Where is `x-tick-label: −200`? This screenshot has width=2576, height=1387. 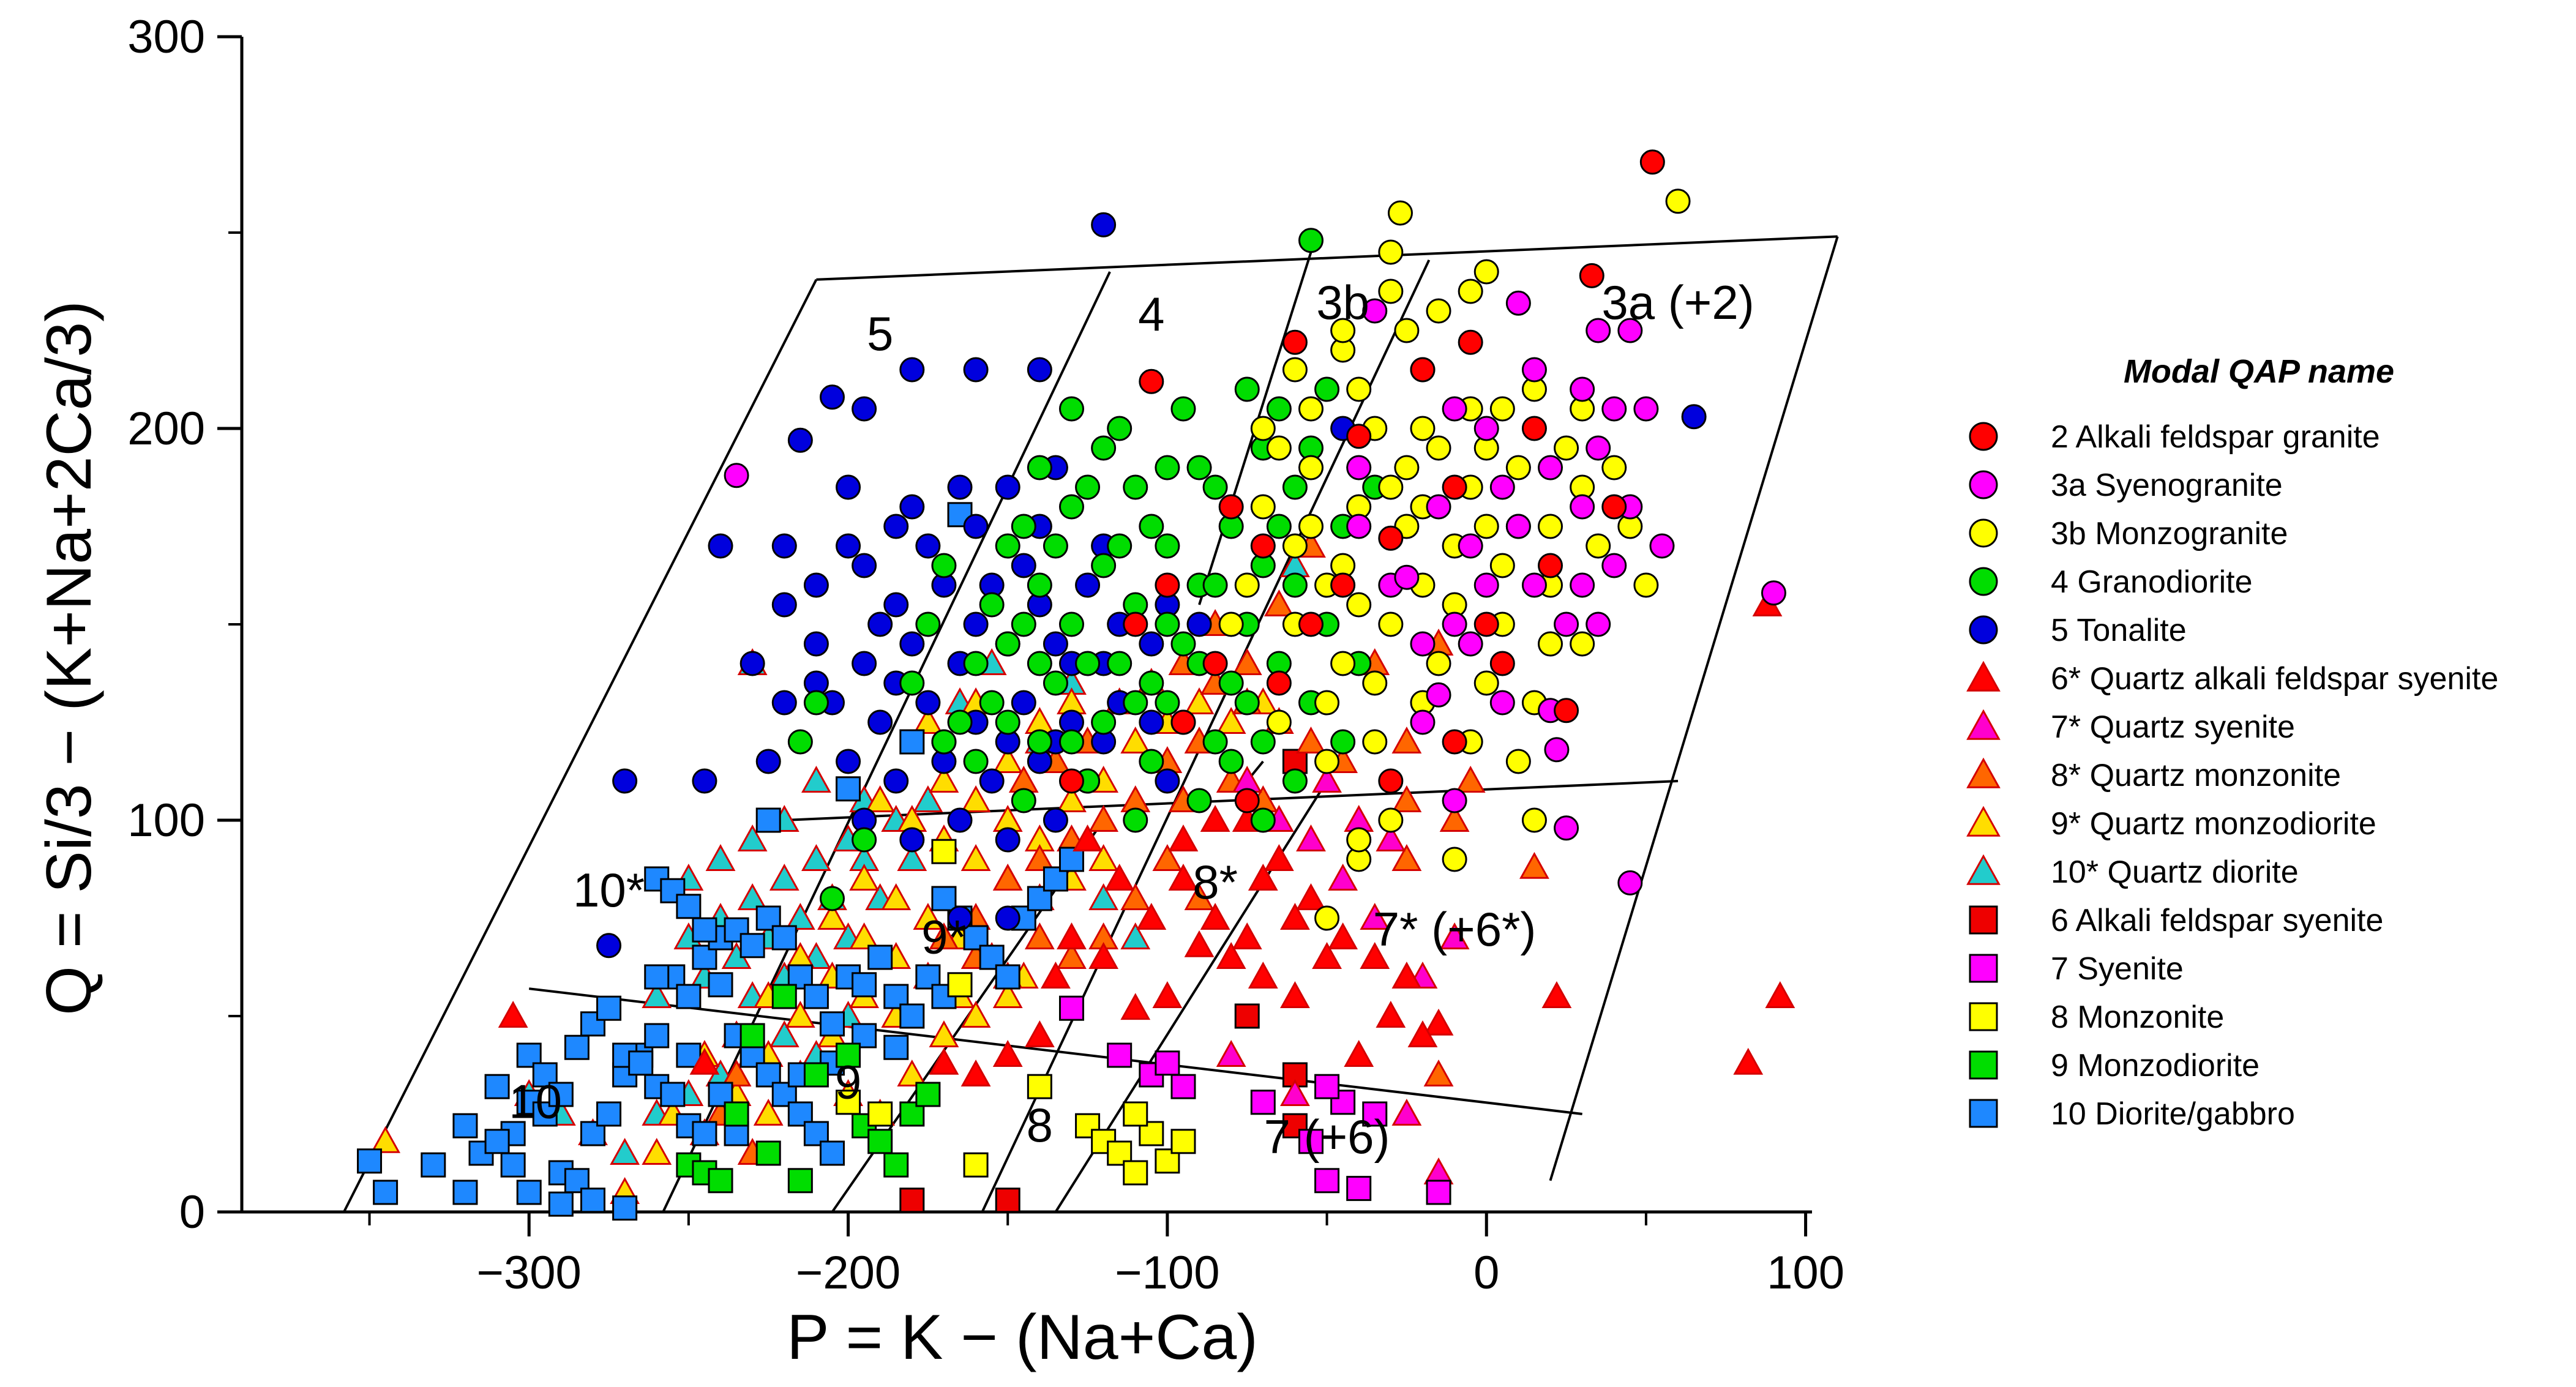
x-tick-label: −200 is located at coordinates (848, 1273).